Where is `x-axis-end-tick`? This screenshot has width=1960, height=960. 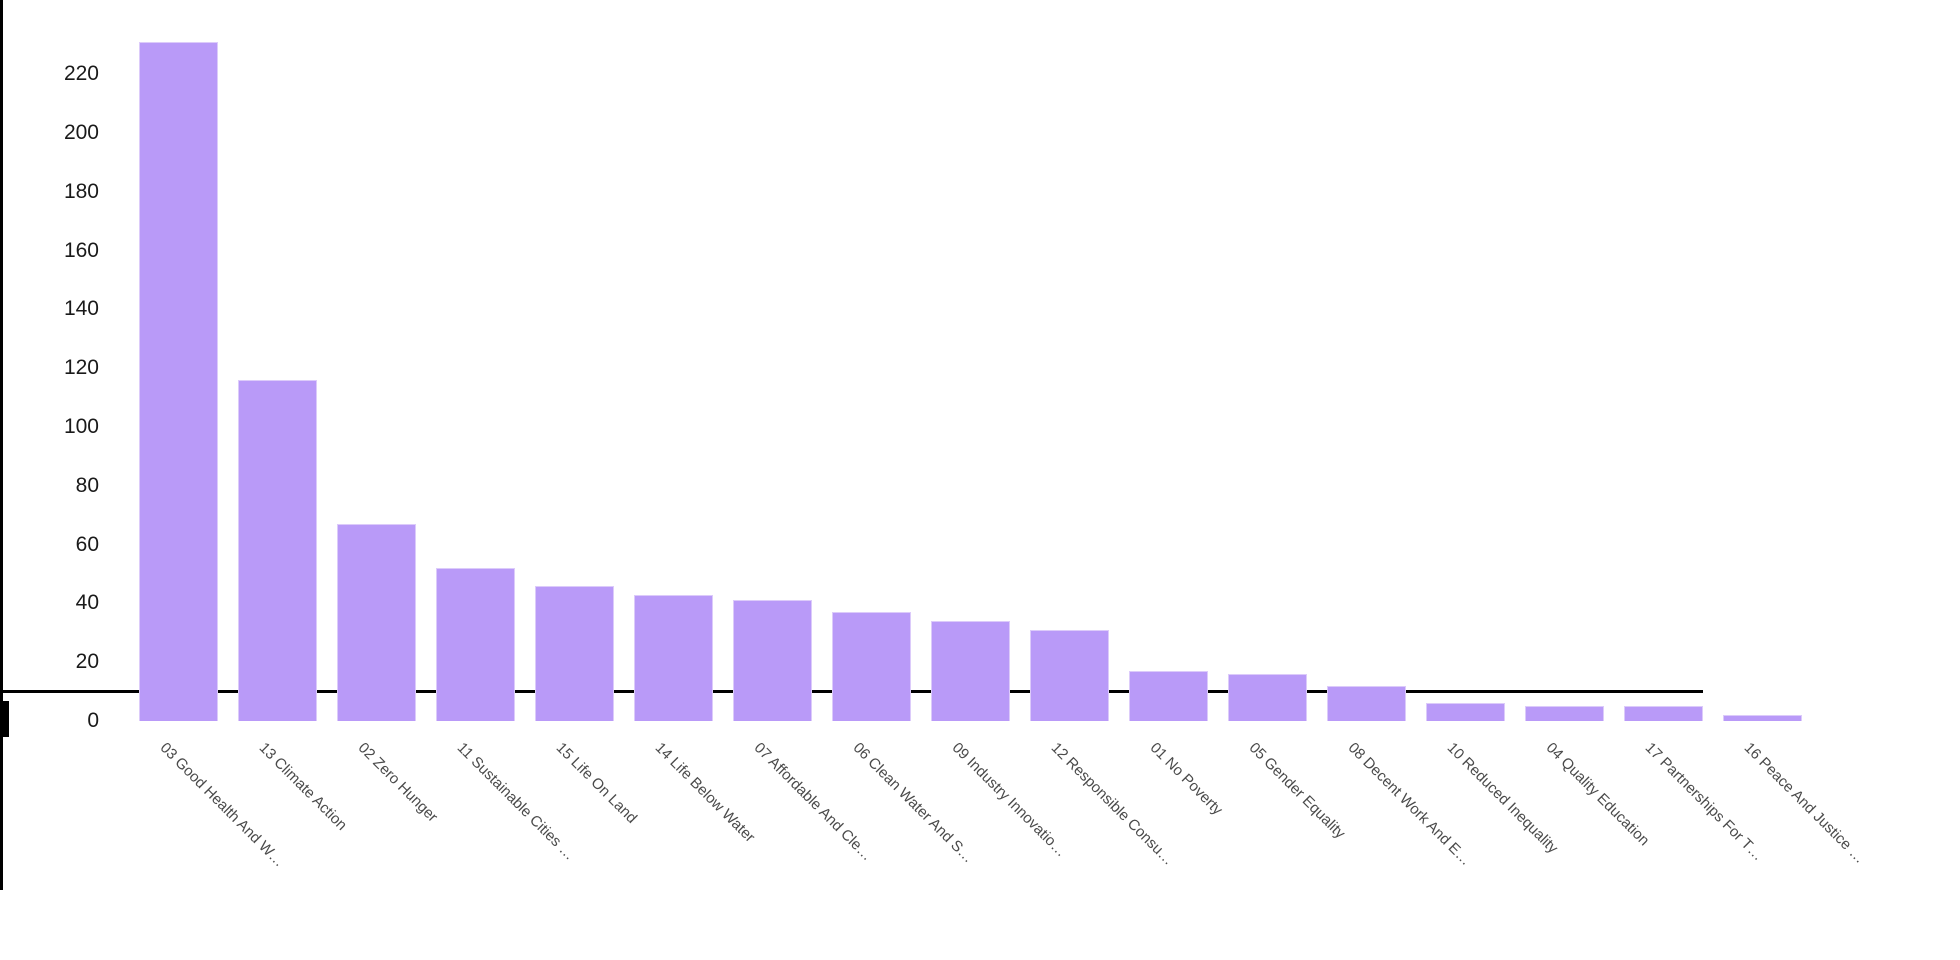
x-axis-end-tick is located at coordinates (1, 696).